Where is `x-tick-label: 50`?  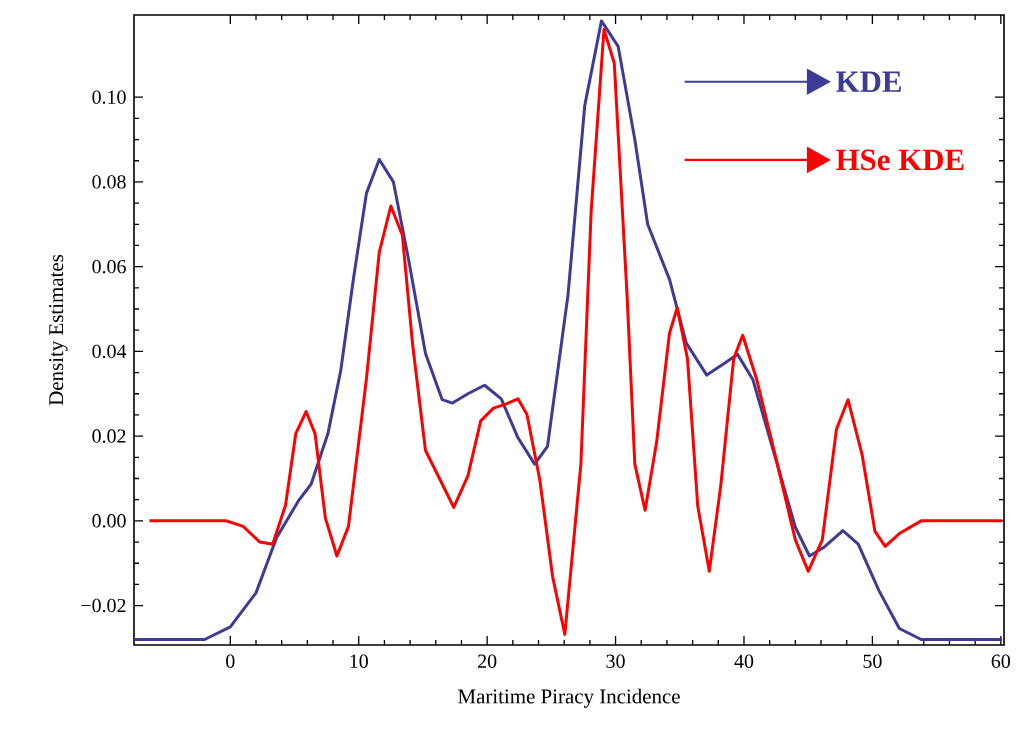 x-tick-label: 50 is located at coordinates (872, 661).